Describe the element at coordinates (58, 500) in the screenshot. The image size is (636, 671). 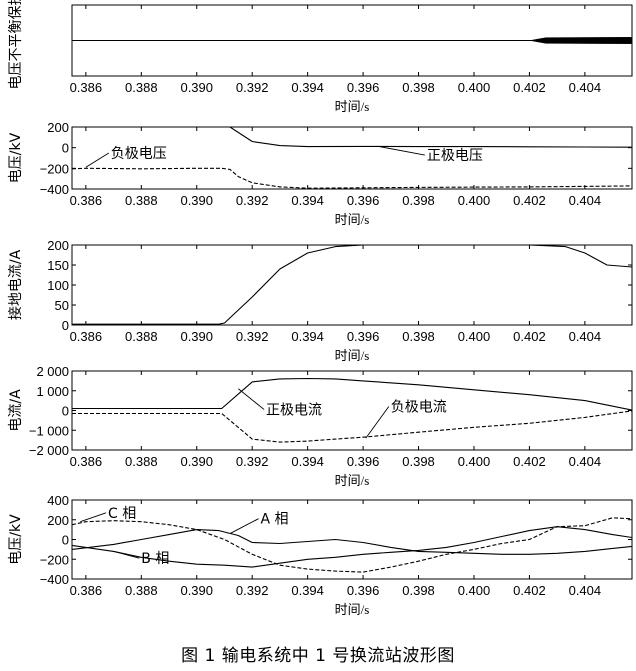
I see `y-tick-label: 400` at that location.